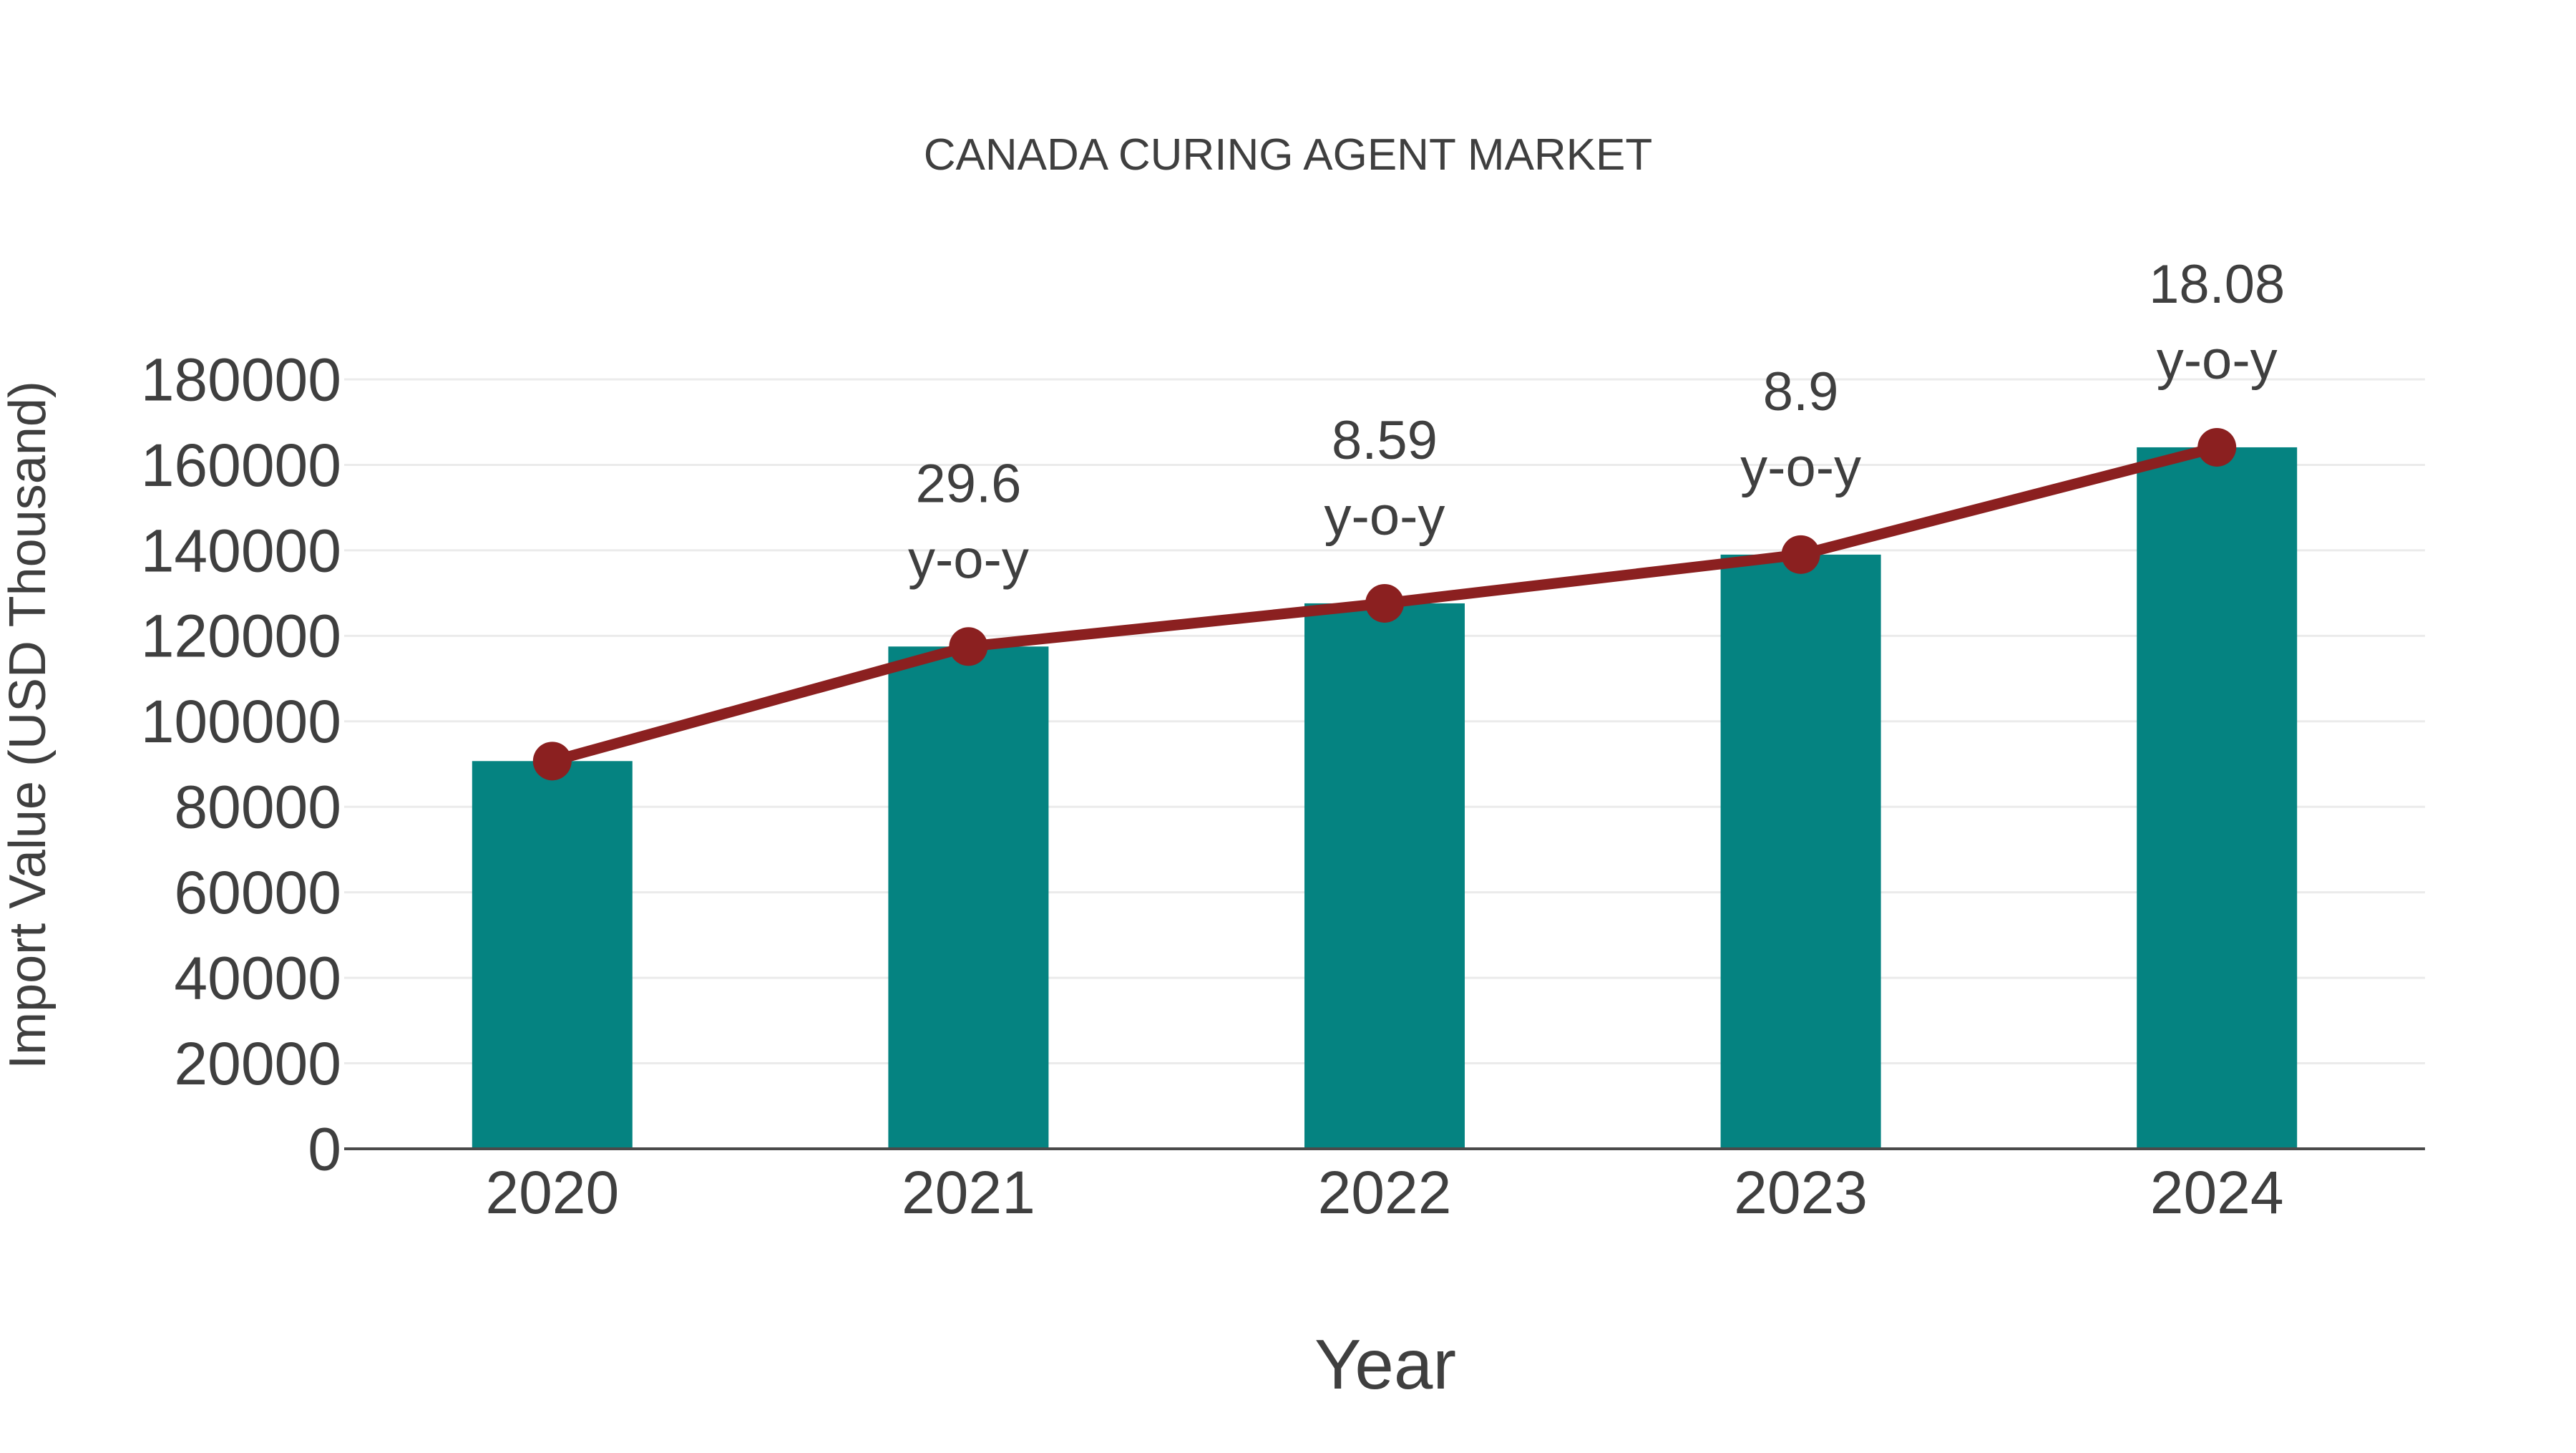 The width and height of the screenshot is (2576, 1453). I want to click on x-tick-label: 2020, so click(552, 1192).